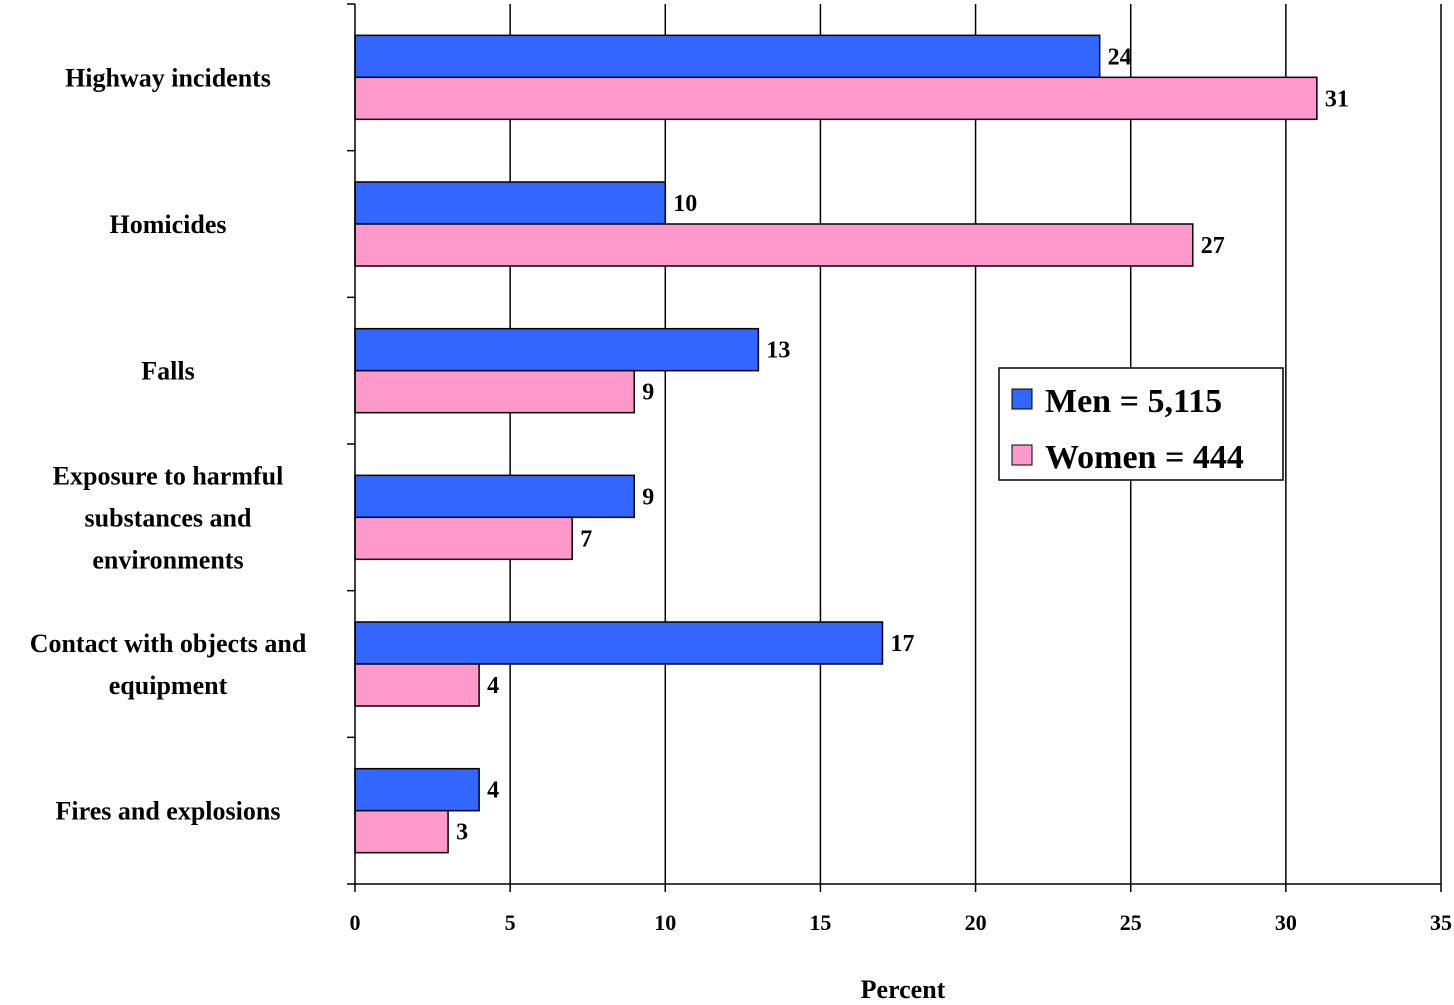  I want to click on category-label: Contact with objects and equipment, so click(168, 664).